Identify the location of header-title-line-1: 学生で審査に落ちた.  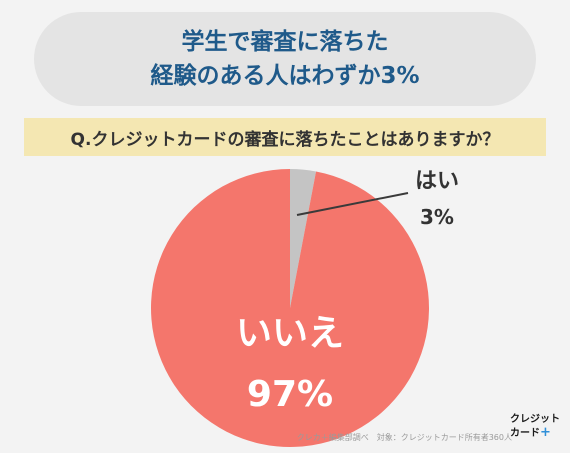
(285, 42).